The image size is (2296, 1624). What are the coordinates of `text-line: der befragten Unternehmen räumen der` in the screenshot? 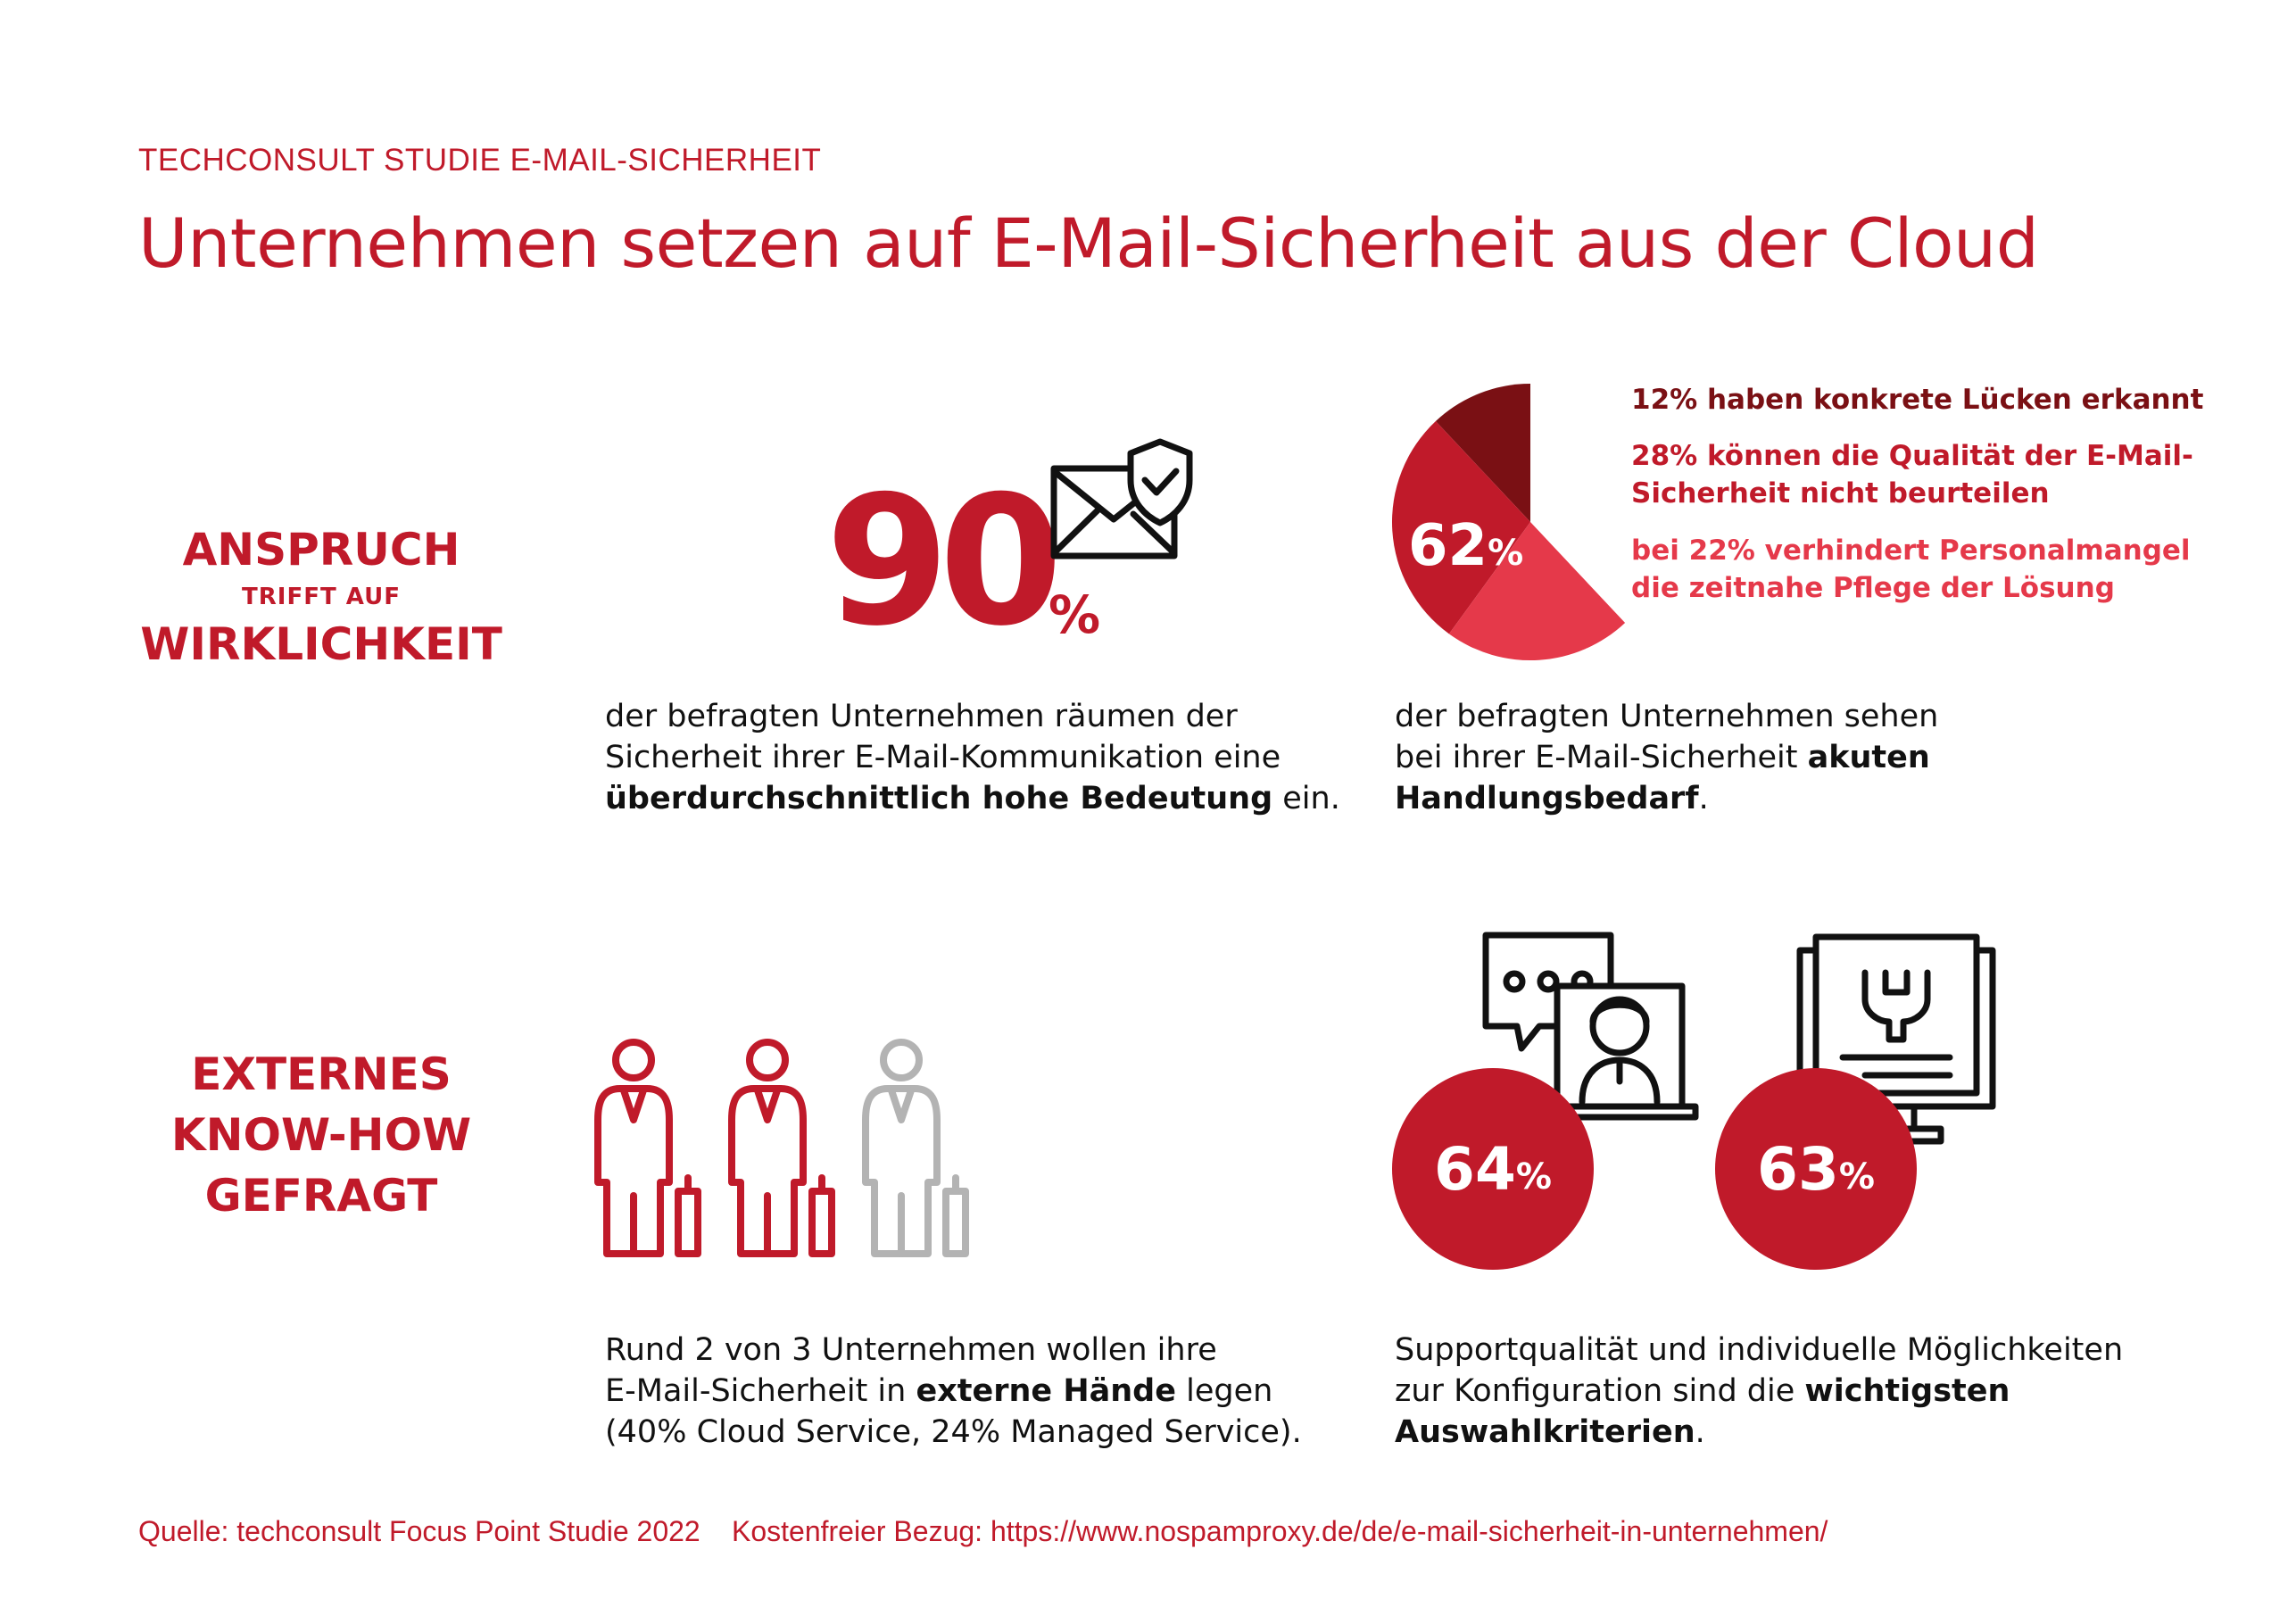 It's located at (922, 716).